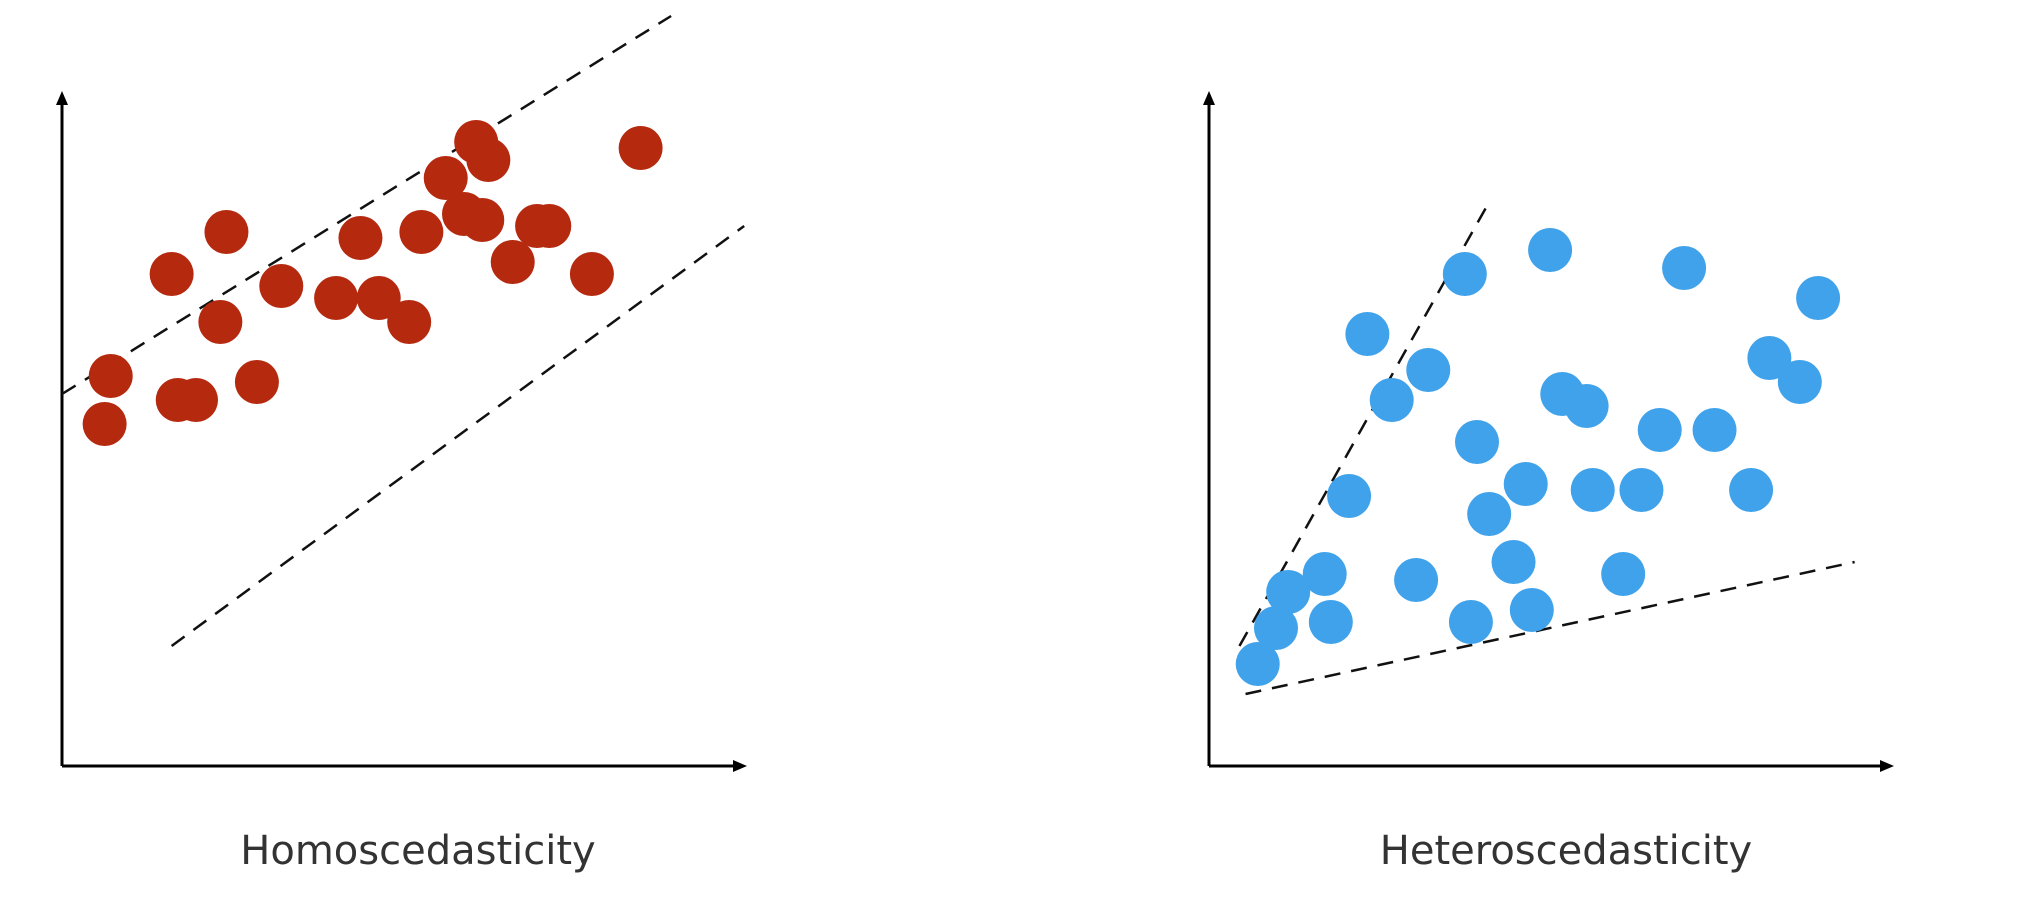 The width and height of the screenshot is (2018, 918). What do you see at coordinates (366, 205) in the screenshot?
I see `upper-bound-line` at bounding box center [366, 205].